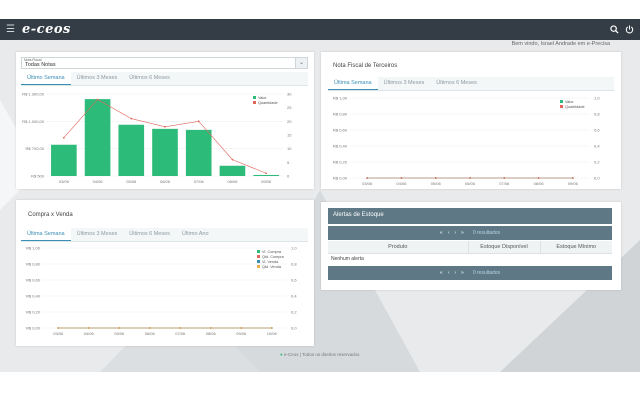 The image size is (640, 400). What do you see at coordinates (401, 183) in the screenshot?
I see `x-tick-label: 04/06` at bounding box center [401, 183].